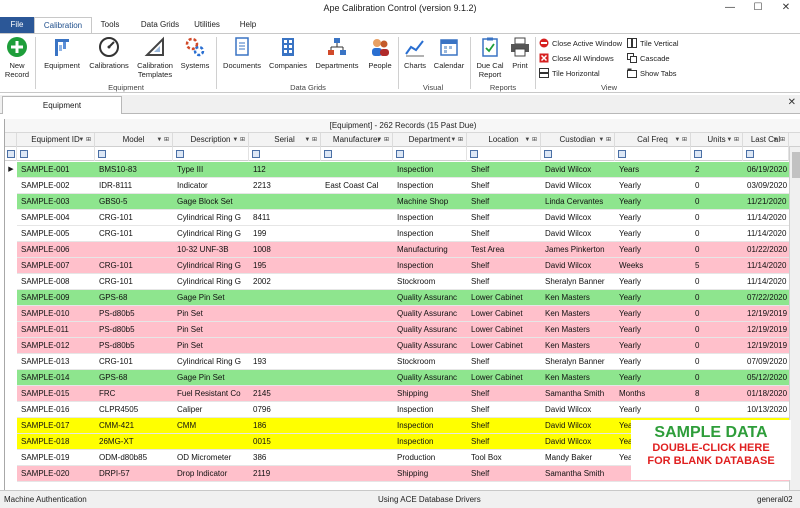  What do you see at coordinates (113, 201) in the screenshot?
I see `cell-model: GBS0-5` at bounding box center [113, 201].